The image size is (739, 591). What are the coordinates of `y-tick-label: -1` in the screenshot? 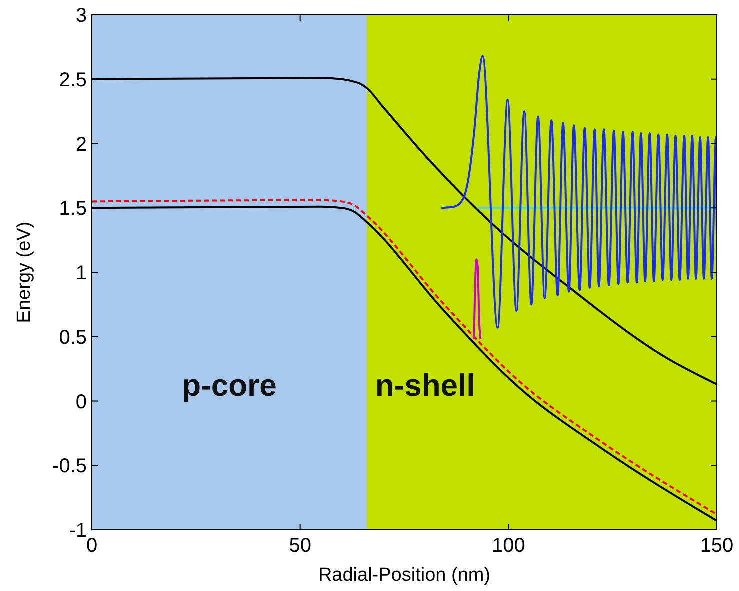 It's located at (78, 531).